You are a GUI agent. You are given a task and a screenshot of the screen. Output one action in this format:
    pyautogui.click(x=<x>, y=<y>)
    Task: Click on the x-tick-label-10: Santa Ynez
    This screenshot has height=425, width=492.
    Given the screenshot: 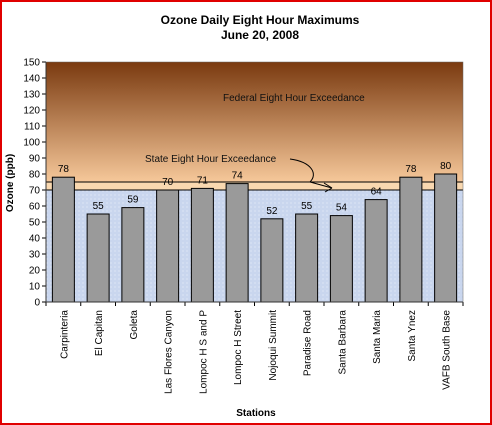 What is the action you would take?
    pyautogui.click(x=412, y=336)
    